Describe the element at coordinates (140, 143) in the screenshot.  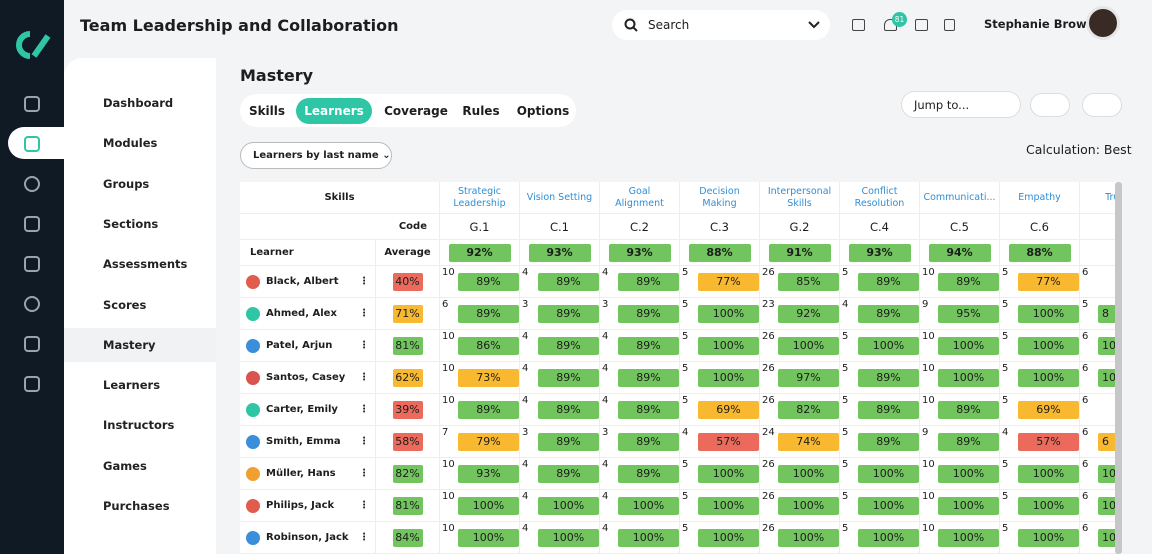
I see `nav-item: Modules` at that location.